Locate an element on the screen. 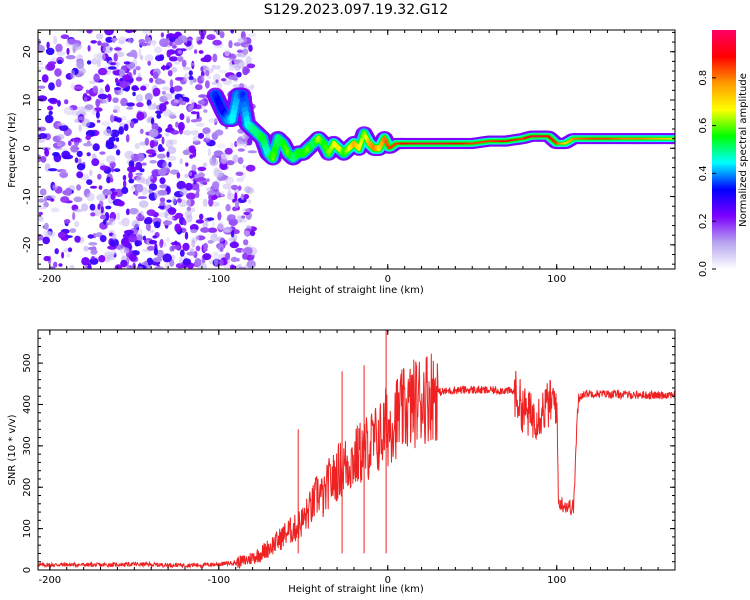 The height and width of the screenshot is (600, 750). x-tick-label: 0 is located at coordinates (388, 279).